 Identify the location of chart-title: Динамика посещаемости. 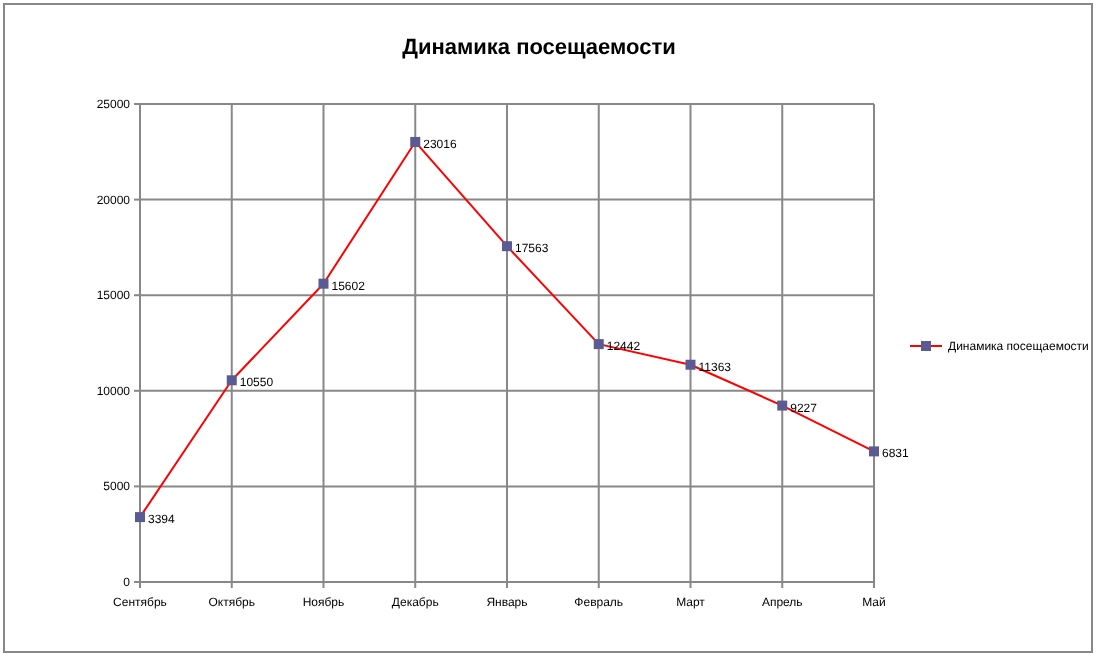
(539, 48).